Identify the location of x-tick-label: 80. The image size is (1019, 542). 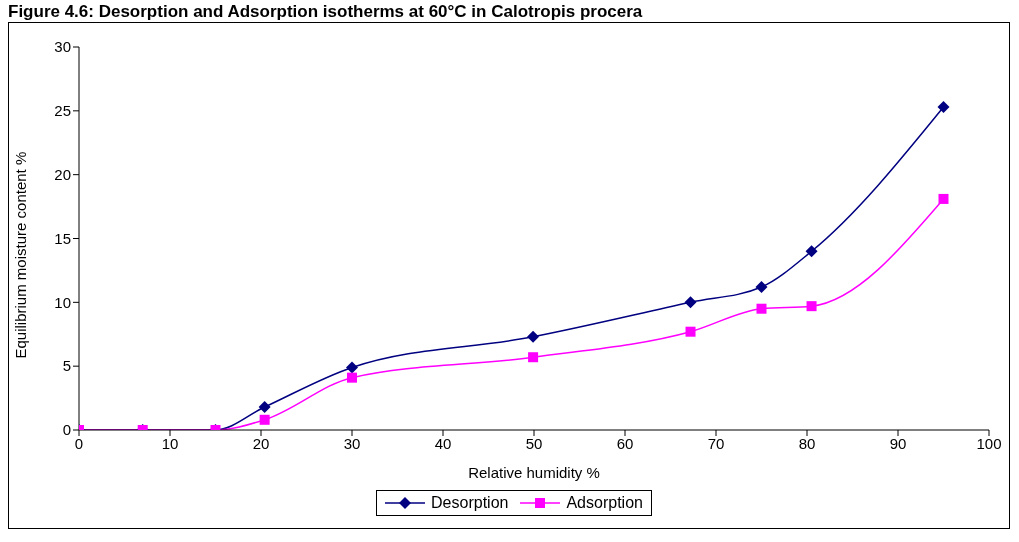
(807, 443).